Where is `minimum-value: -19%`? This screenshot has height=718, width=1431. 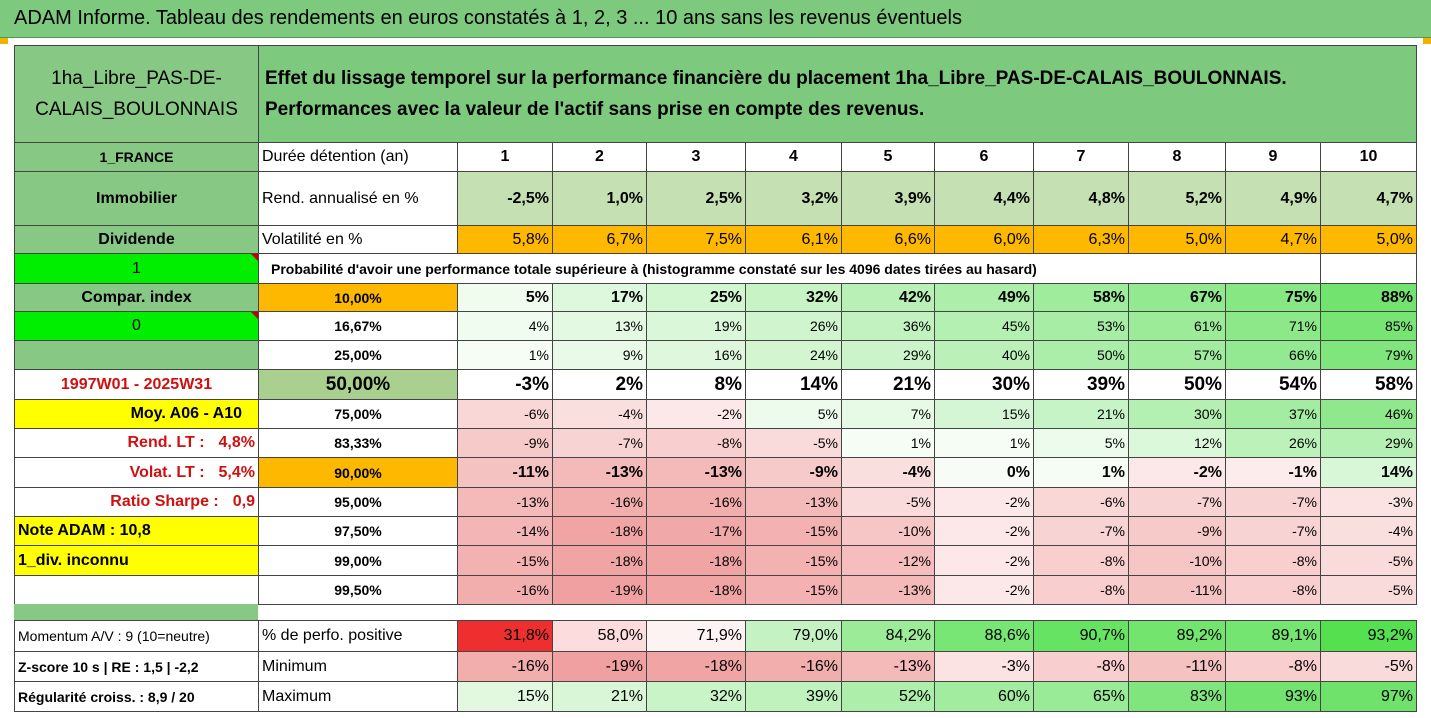
minimum-value: -19% is located at coordinates (599, 666).